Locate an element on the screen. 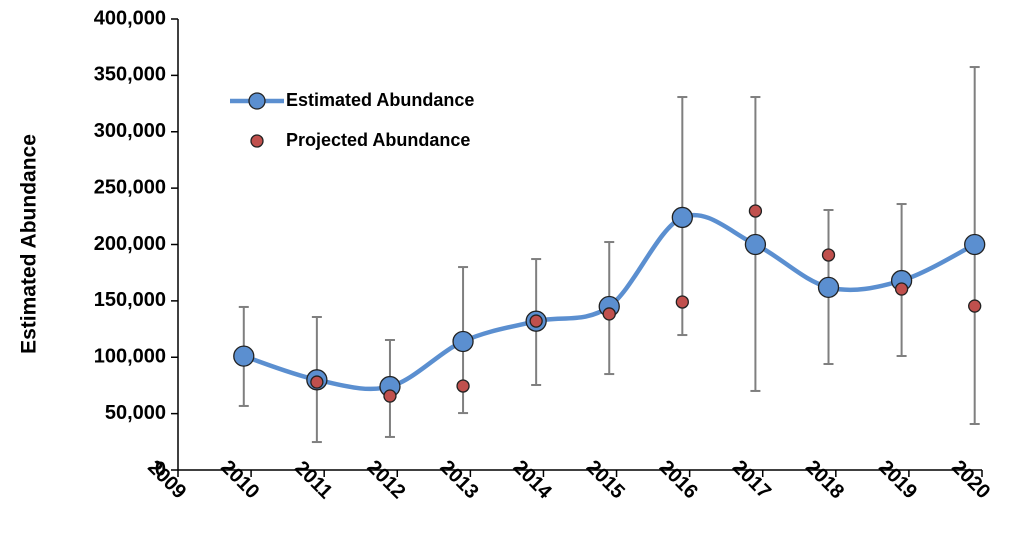 Image resolution: width=1030 pixels, height=557 pixels. x-tick-label: 2009 is located at coordinates (166, 479).